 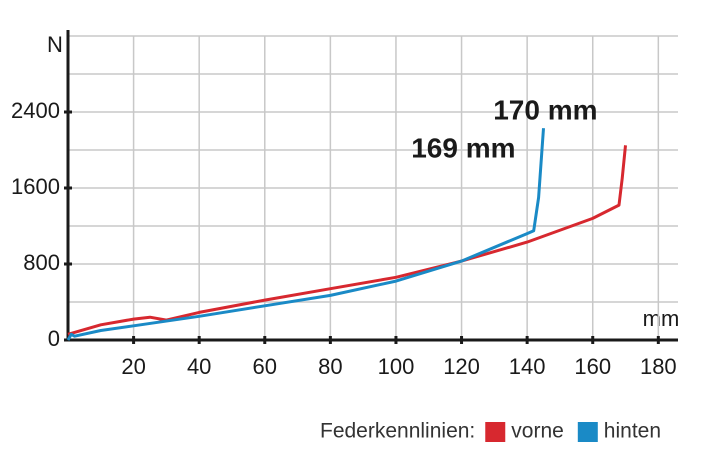 I want to click on x-tick-label: 100, so click(x=396, y=366).